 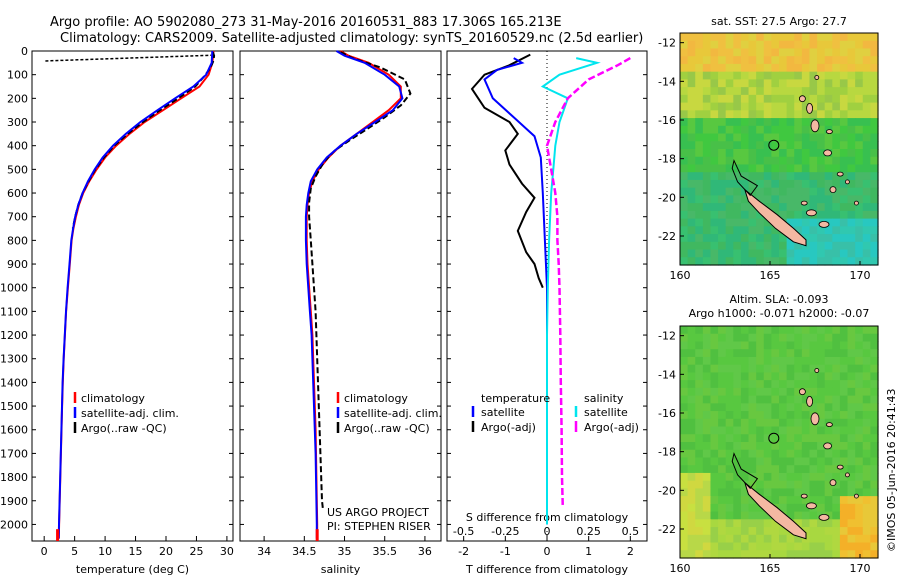 I want to click on y-tick-label: -22, so click(x=667, y=236).